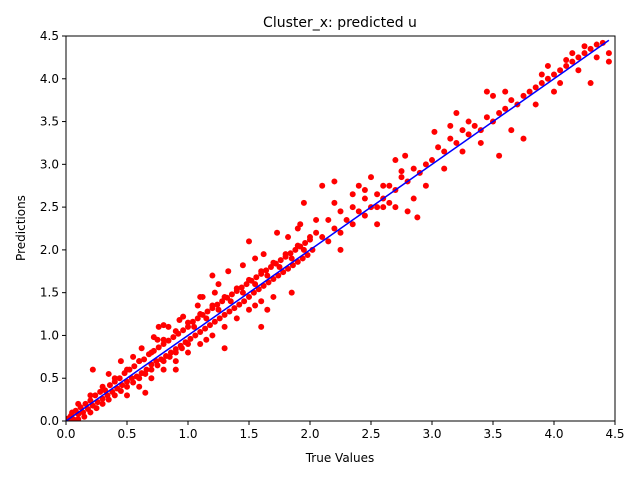  Describe the element at coordinates (248, 434) in the screenshot. I see `x-tick-label: 1.5` at that location.